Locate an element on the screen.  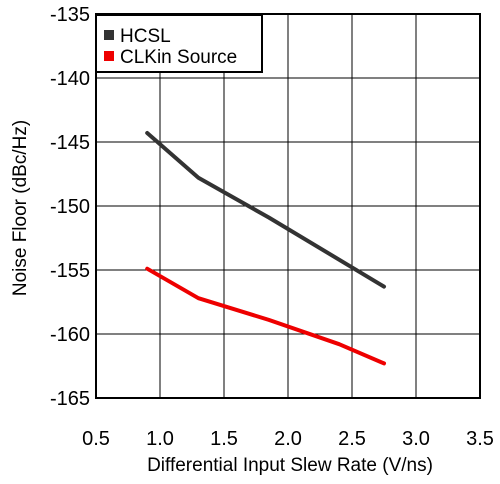
y-tick-labels: -135 -140 -145 -150 -155 -160 -165 is located at coordinates (70, 207).